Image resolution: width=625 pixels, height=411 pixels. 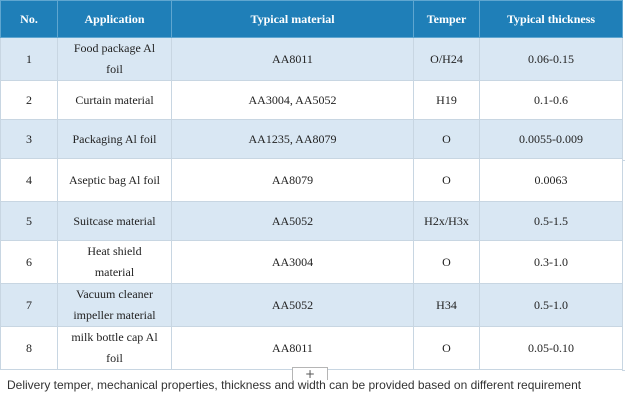 I want to click on cell-thickness: 0.0063, so click(x=551, y=180).